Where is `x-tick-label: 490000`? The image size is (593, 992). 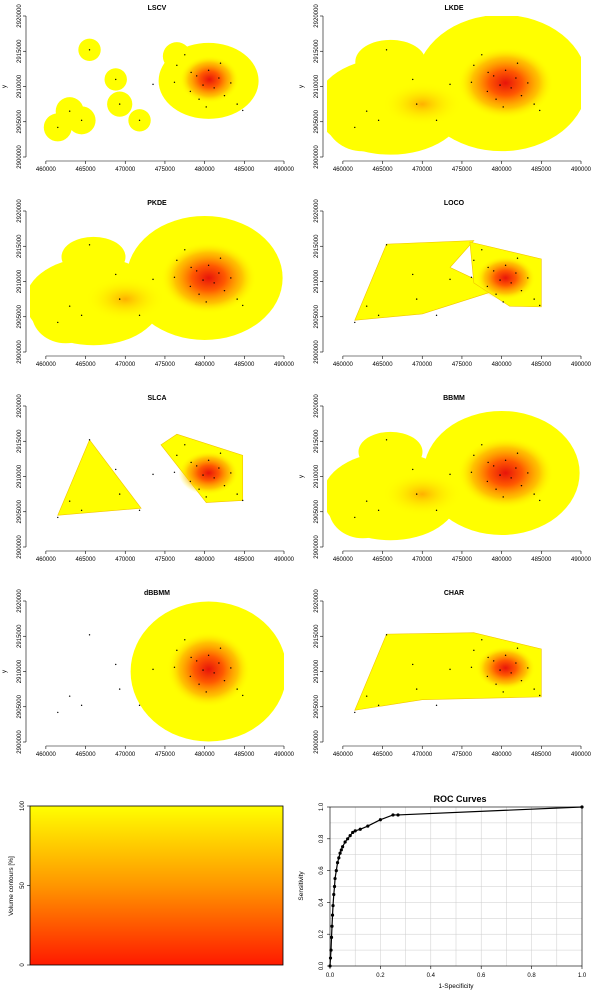
x-tick-label: 490000 is located at coordinates (581, 170).